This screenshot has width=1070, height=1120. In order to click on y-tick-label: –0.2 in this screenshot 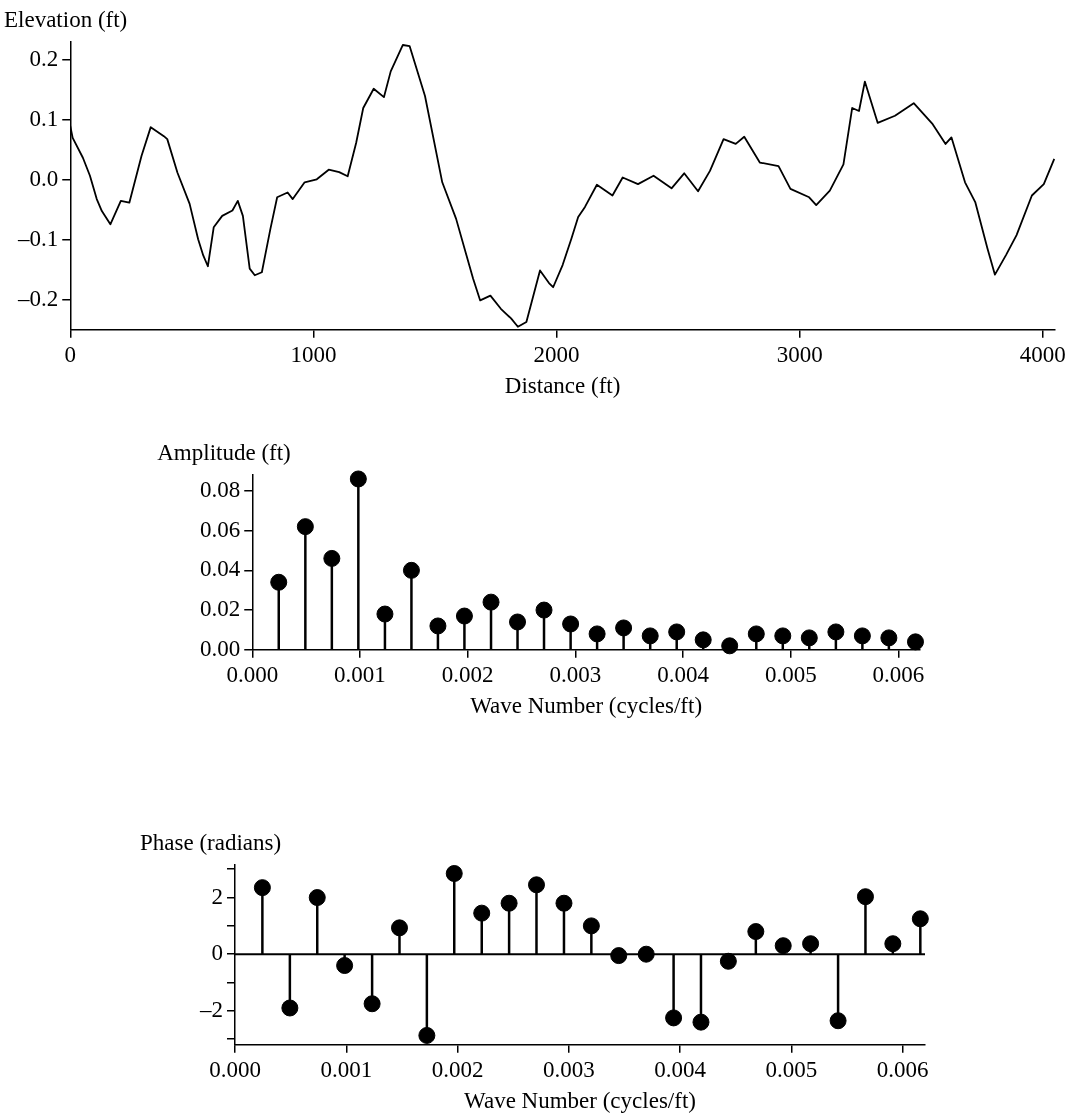, I will do `click(38, 298)`.